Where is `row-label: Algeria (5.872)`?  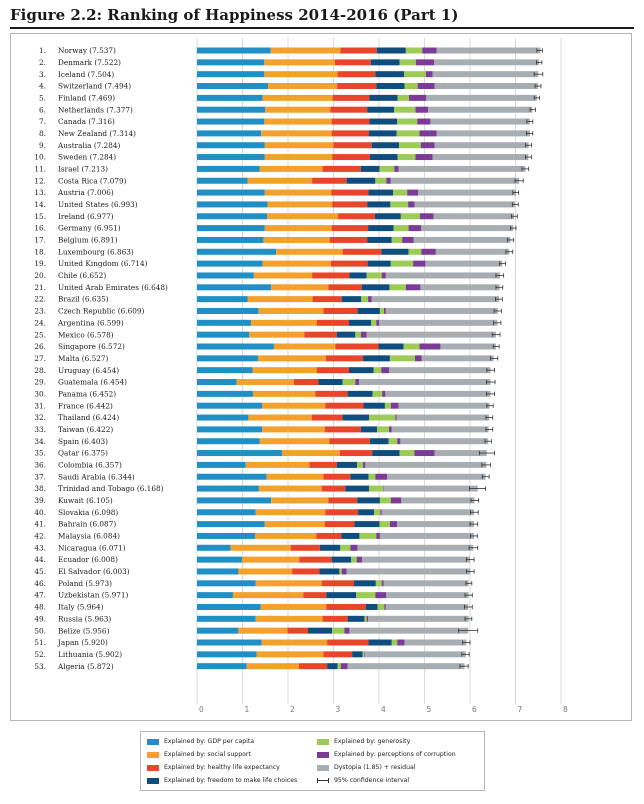
row-label: Algeria (5.872) is located at coordinates (85, 666).